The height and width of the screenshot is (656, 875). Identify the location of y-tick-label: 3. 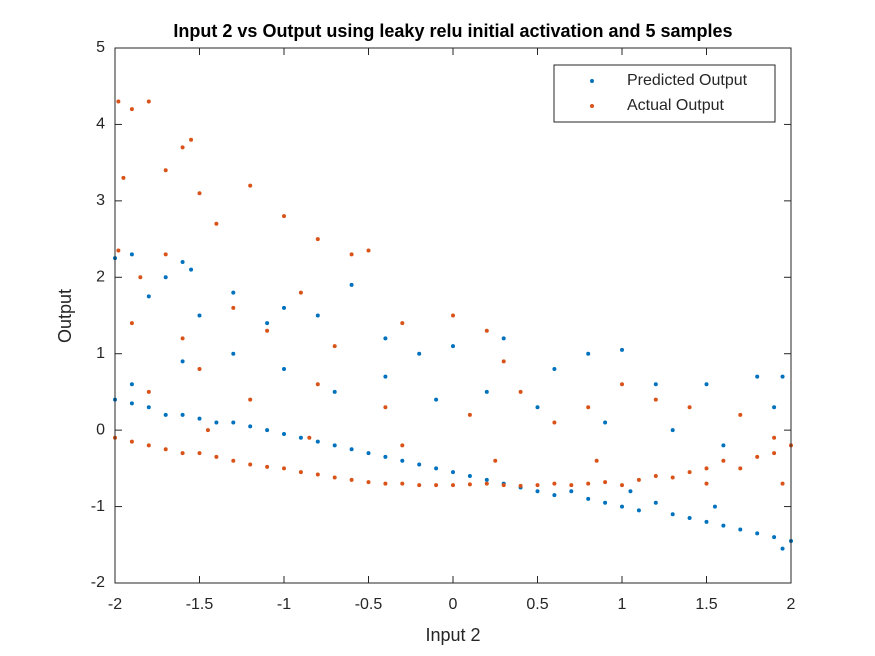
(100, 200).